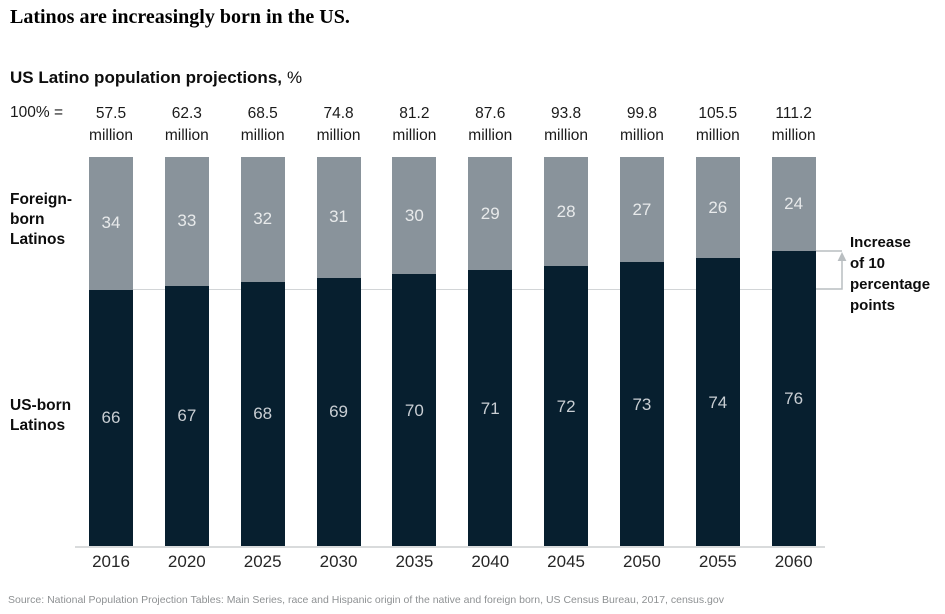 This screenshot has height=614, width=945. Describe the element at coordinates (566, 125) in the screenshot. I see `total-label: 93.8 million` at that location.